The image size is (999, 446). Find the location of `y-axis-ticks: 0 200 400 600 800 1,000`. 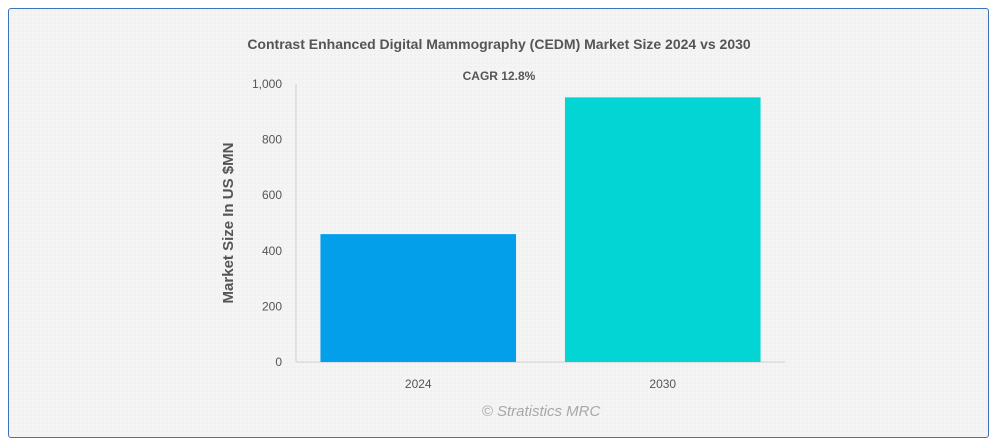

y-axis-ticks: 0 200 400 600 800 1,000 is located at coordinates (267, 223).